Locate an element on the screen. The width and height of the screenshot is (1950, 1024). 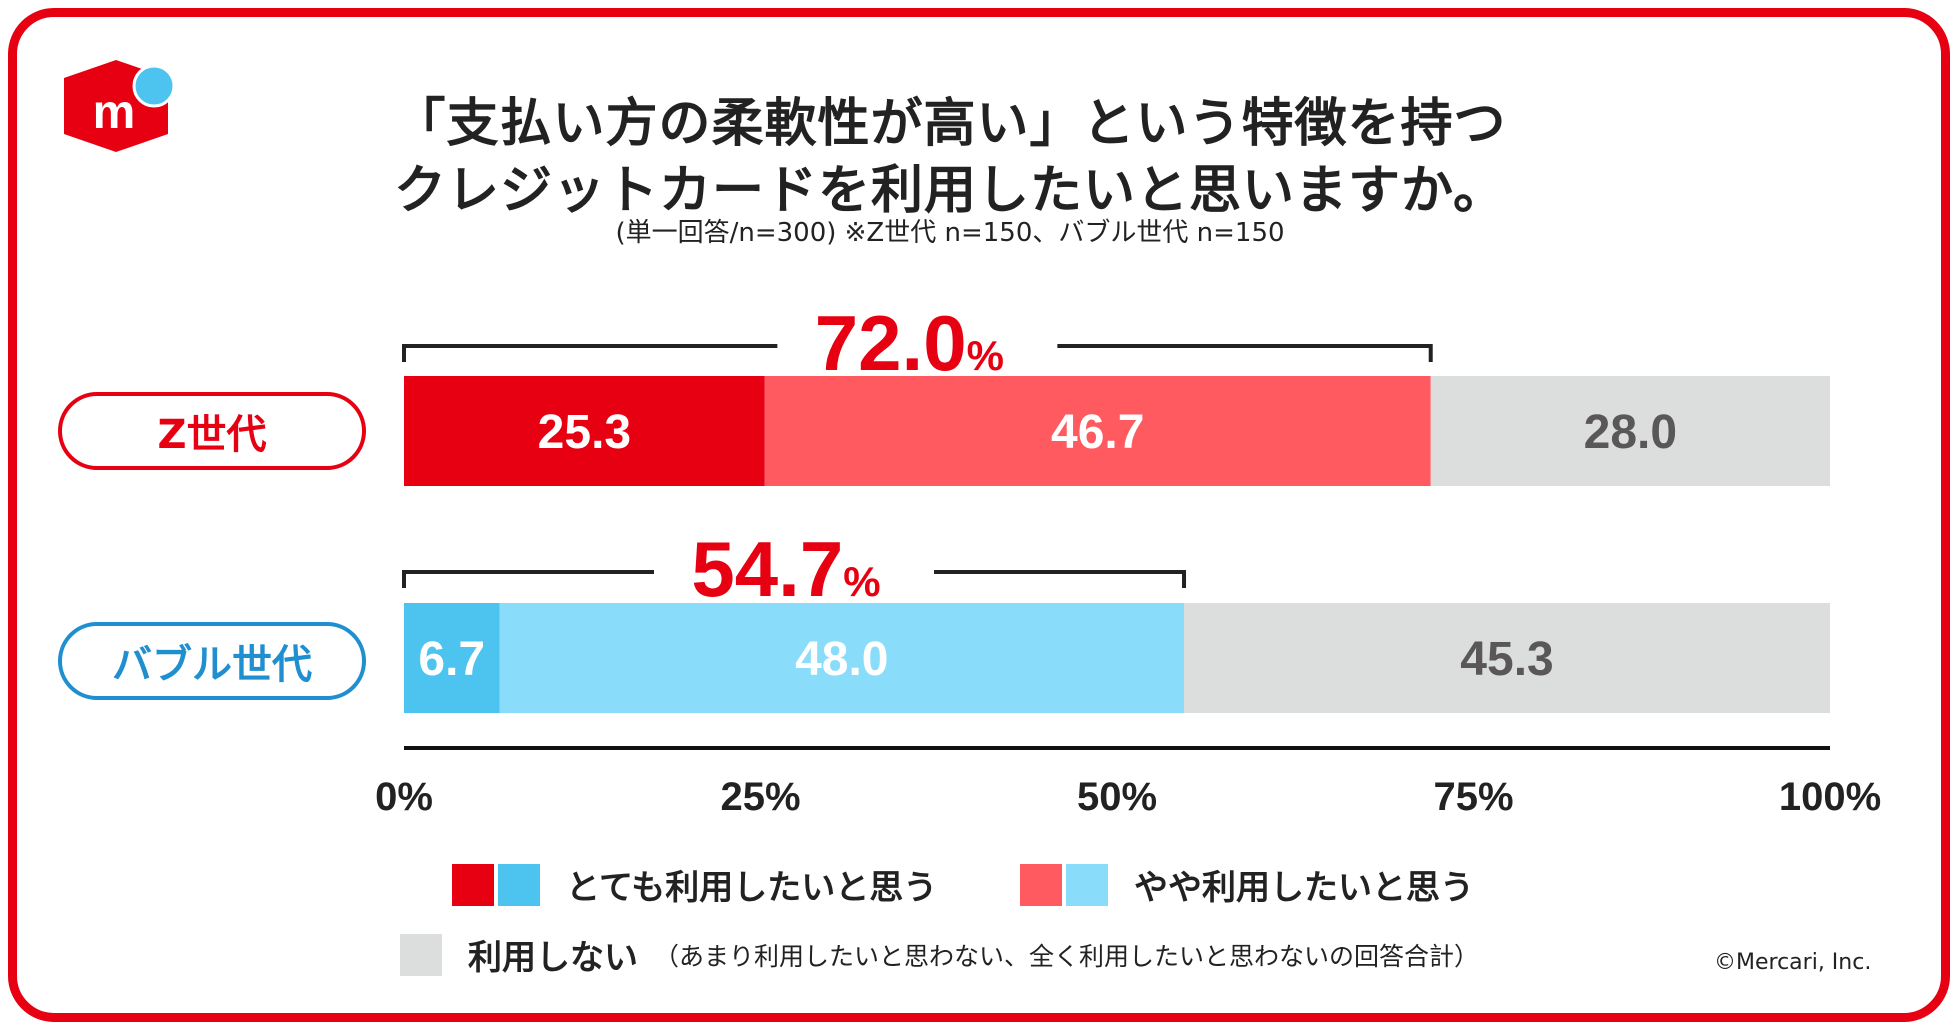
legend-label-somewhat: やや利用したいと思う is located at coordinates (1304, 888).